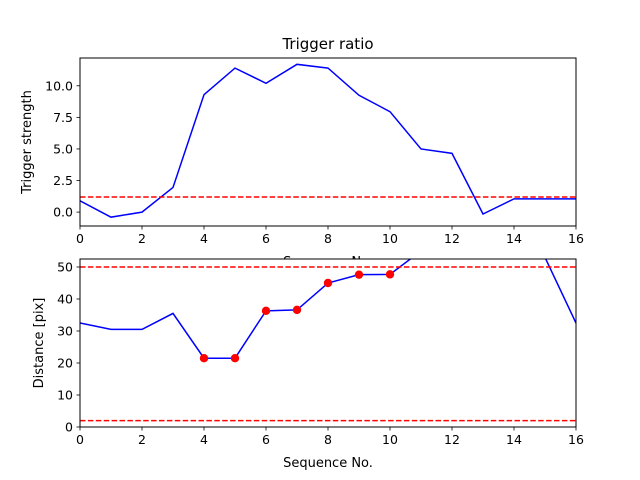 This screenshot has width=640, height=480. What do you see at coordinates (65, 267) in the screenshot?
I see `y-tick-label: 50` at bounding box center [65, 267].